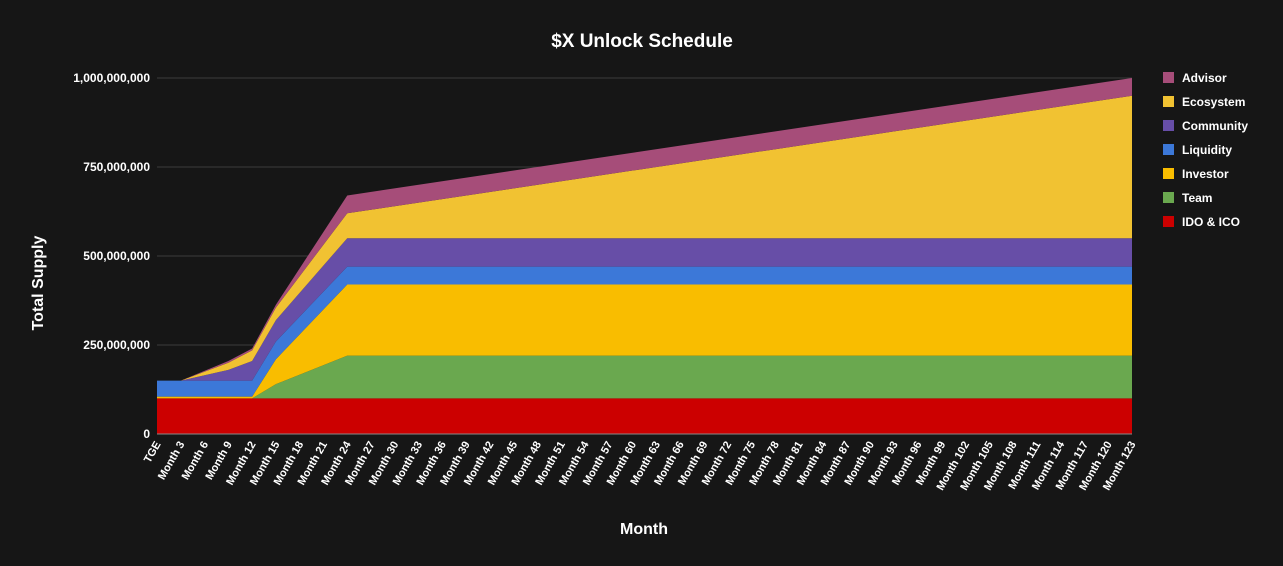 This screenshot has height=566, width=1283. What do you see at coordinates (111, 78) in the screenshot?
I see `y-tick-label: 1,000,000,000` at bounding box center [111, 78].